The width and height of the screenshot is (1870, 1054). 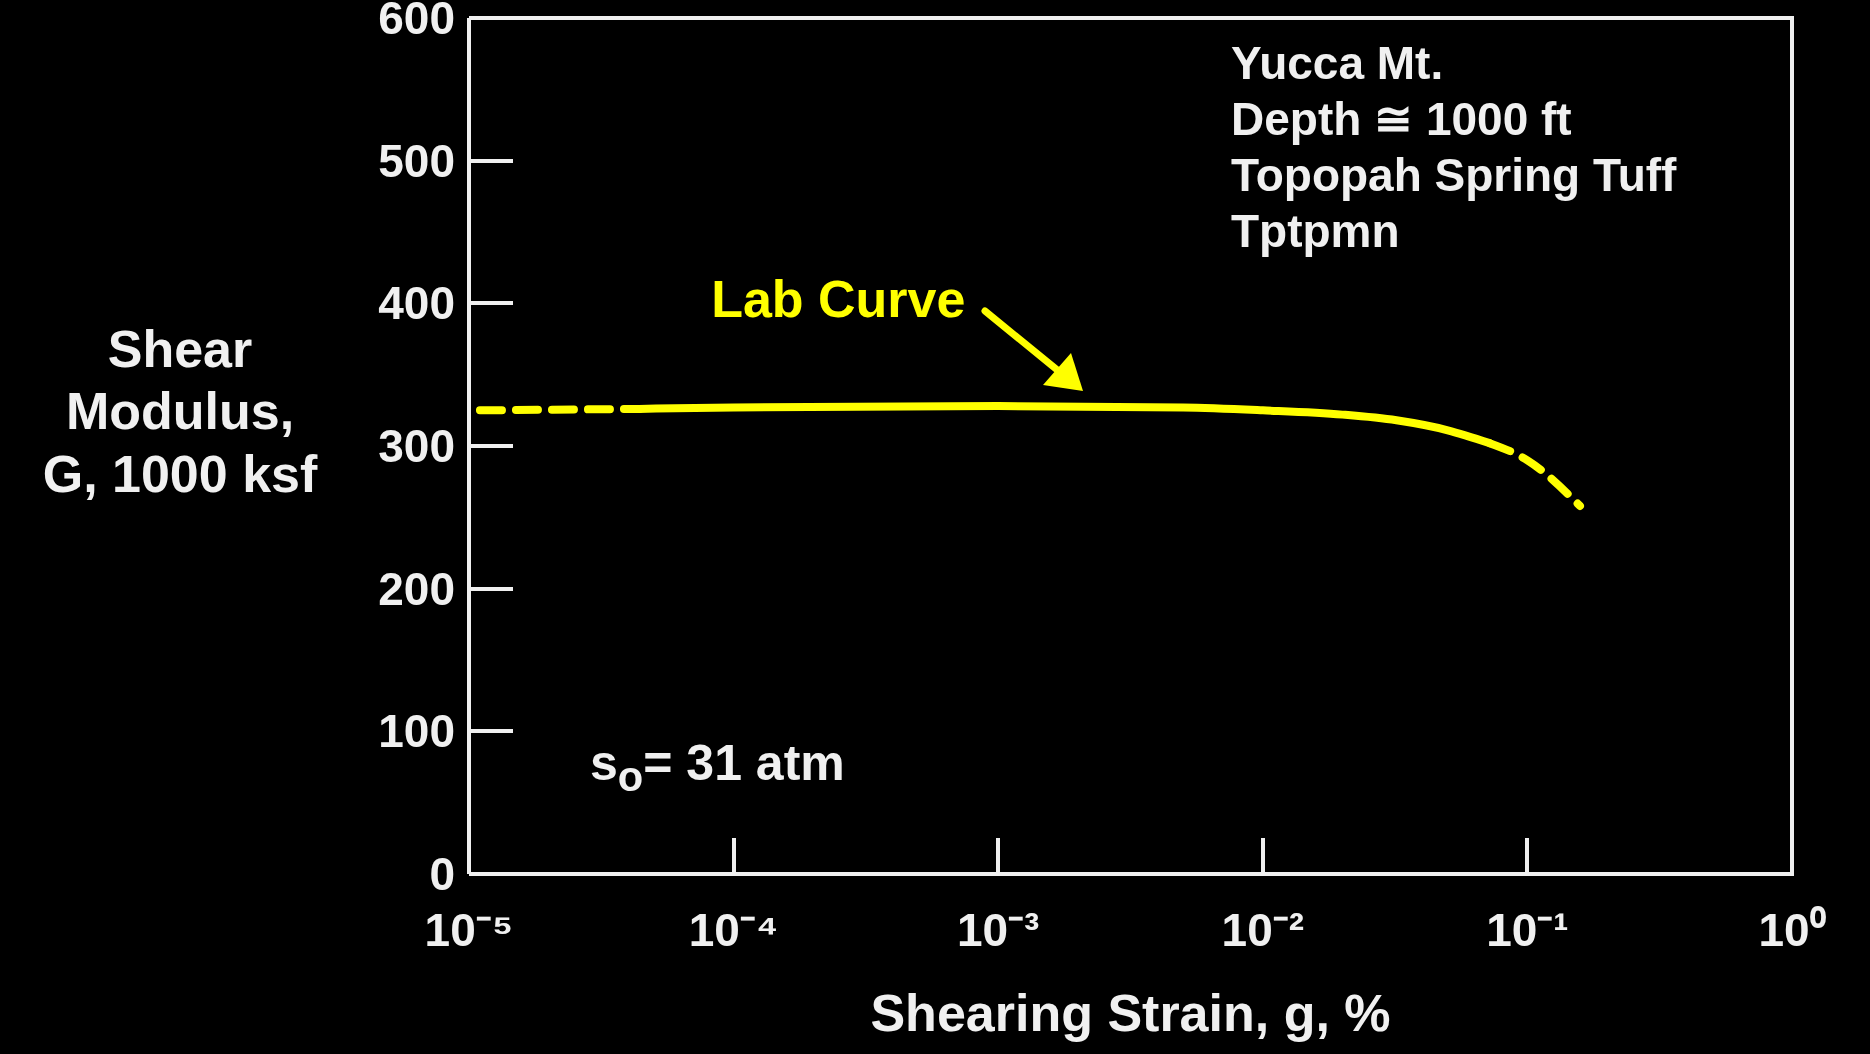 What do you see at coordinates (717, 767) in the screenshot?
I see `annotation: s$_{o}$= 31 atm` at bounding box center [717, 767].